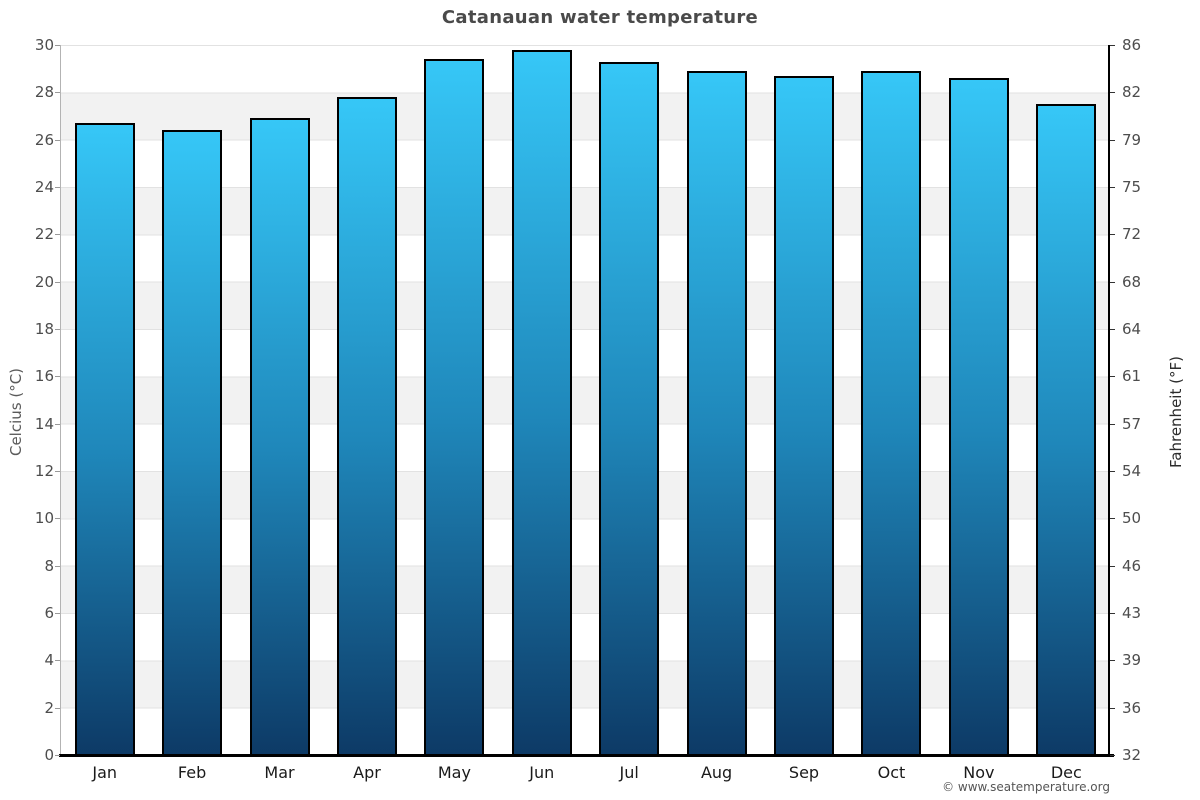 This screenshot has height=800, width=1200. What do you see at coordinates (979, 772) in the screenshot?
I see `x-tick-label-nov: Nov` at bounding box center [979, 772].